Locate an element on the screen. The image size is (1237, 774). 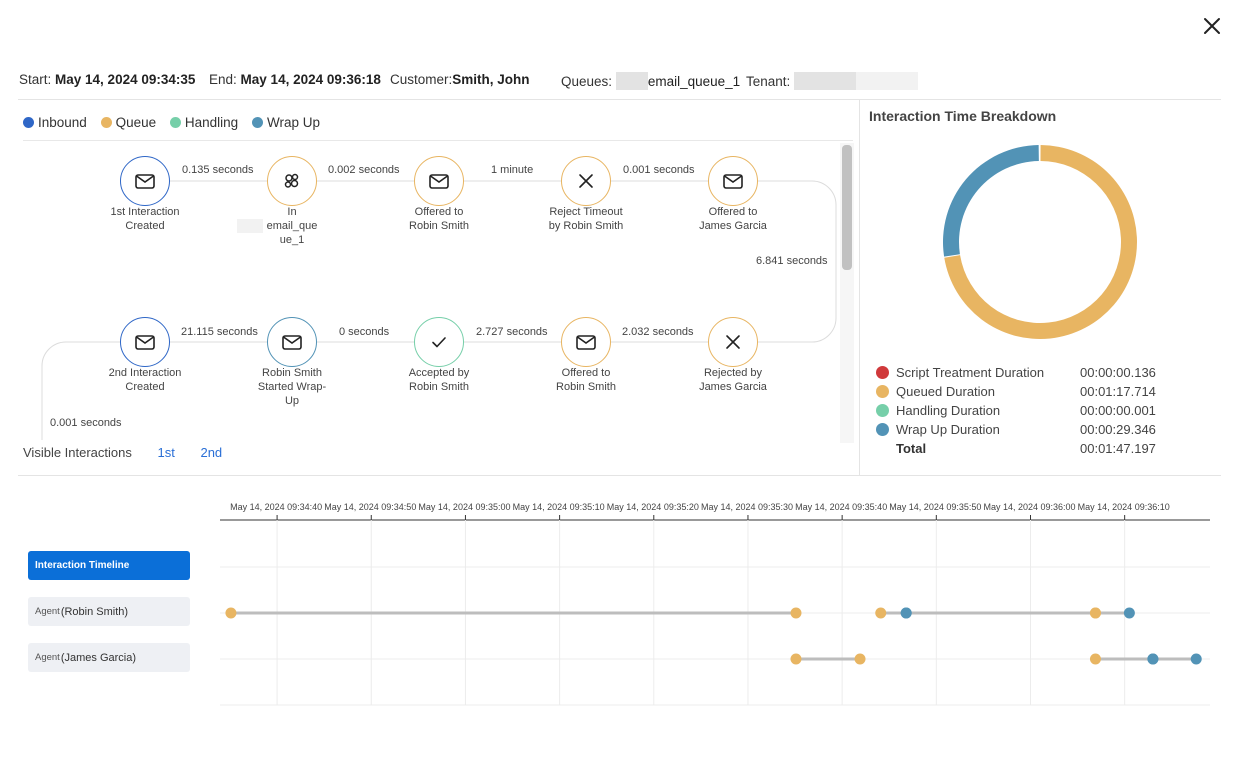
legend-item-handling: Handling is located at coordinates (203, 122).